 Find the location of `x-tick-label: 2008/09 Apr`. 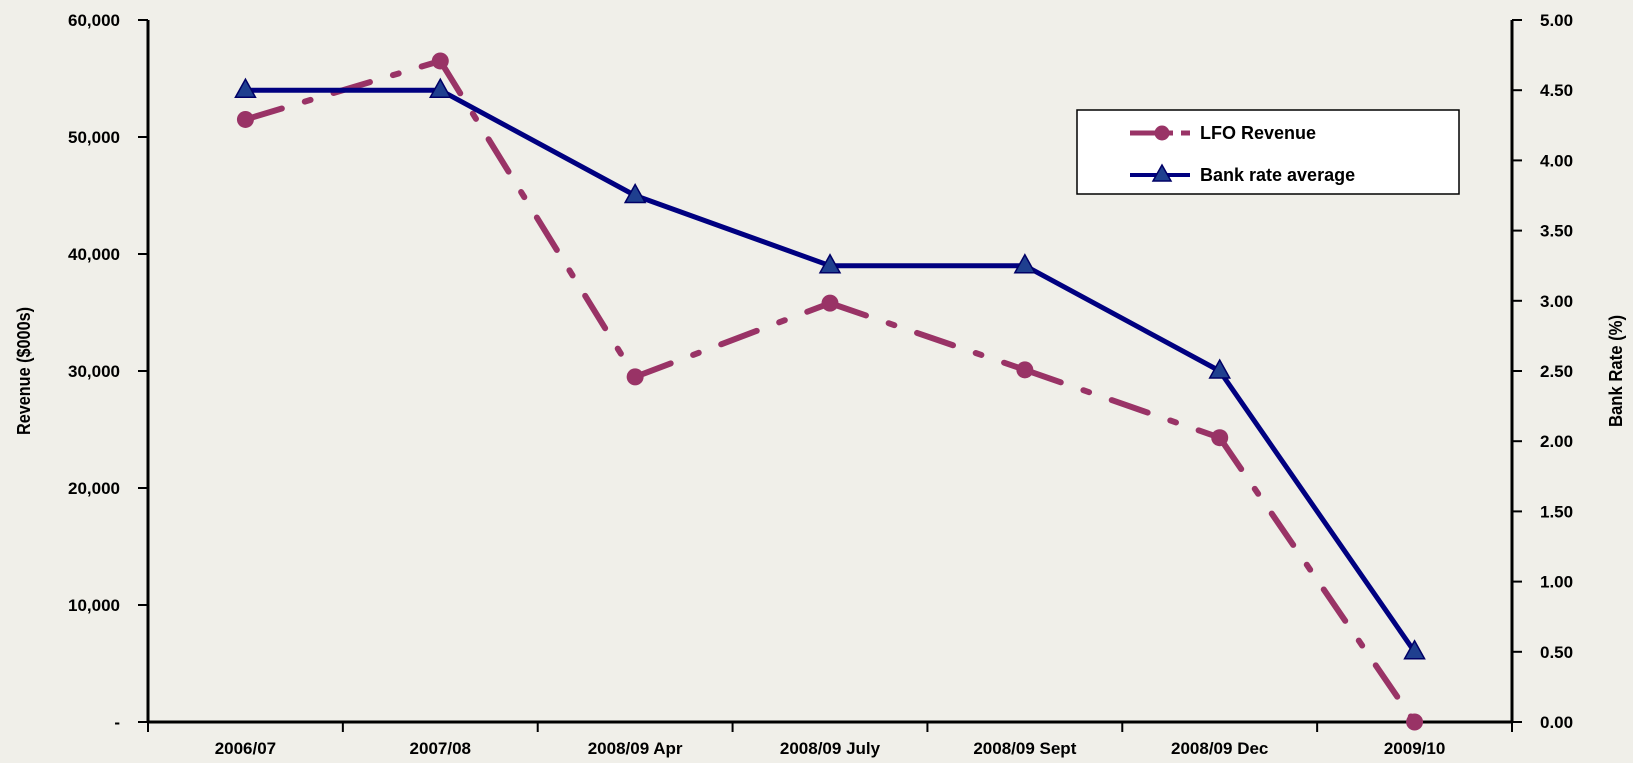

x-tick-label: 2008/09 Apr is located at coordinates (635, 748).